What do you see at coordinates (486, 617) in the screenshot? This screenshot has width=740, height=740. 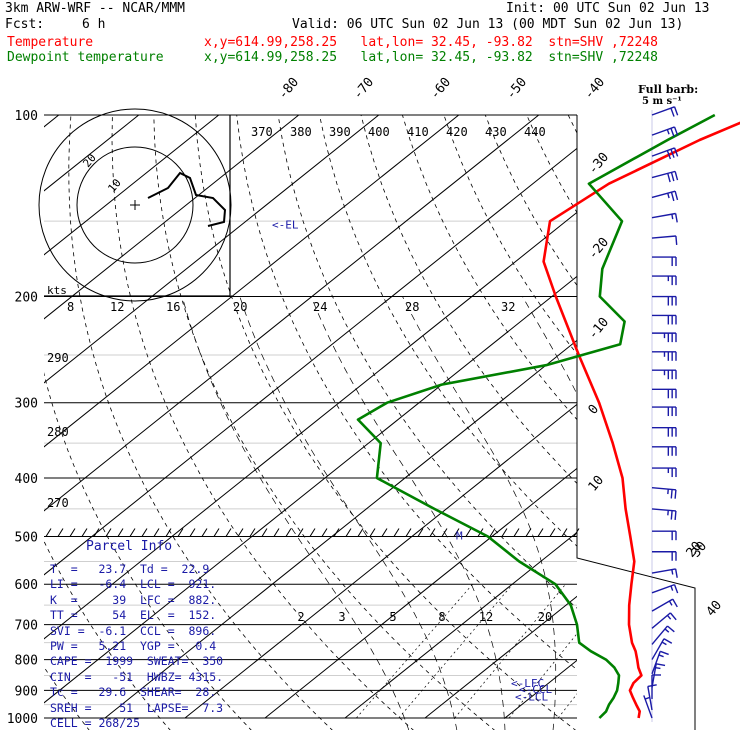 I see `mixing-ratio-label: 12` at bounding box center [486, 617].